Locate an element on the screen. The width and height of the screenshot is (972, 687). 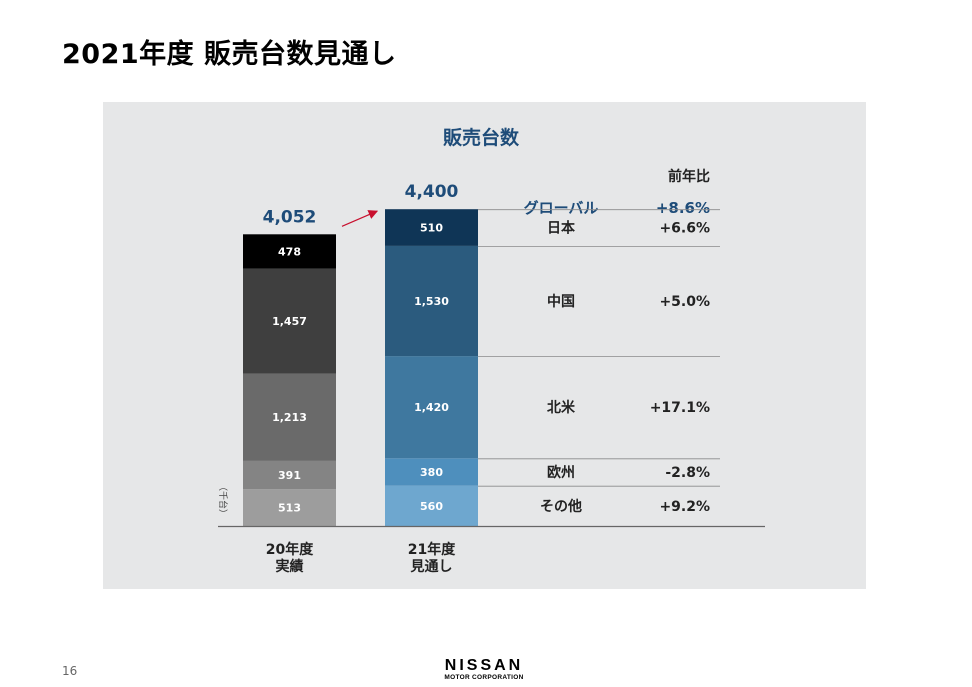
segment-label: 1,213 is located at coordinates (289, 417).